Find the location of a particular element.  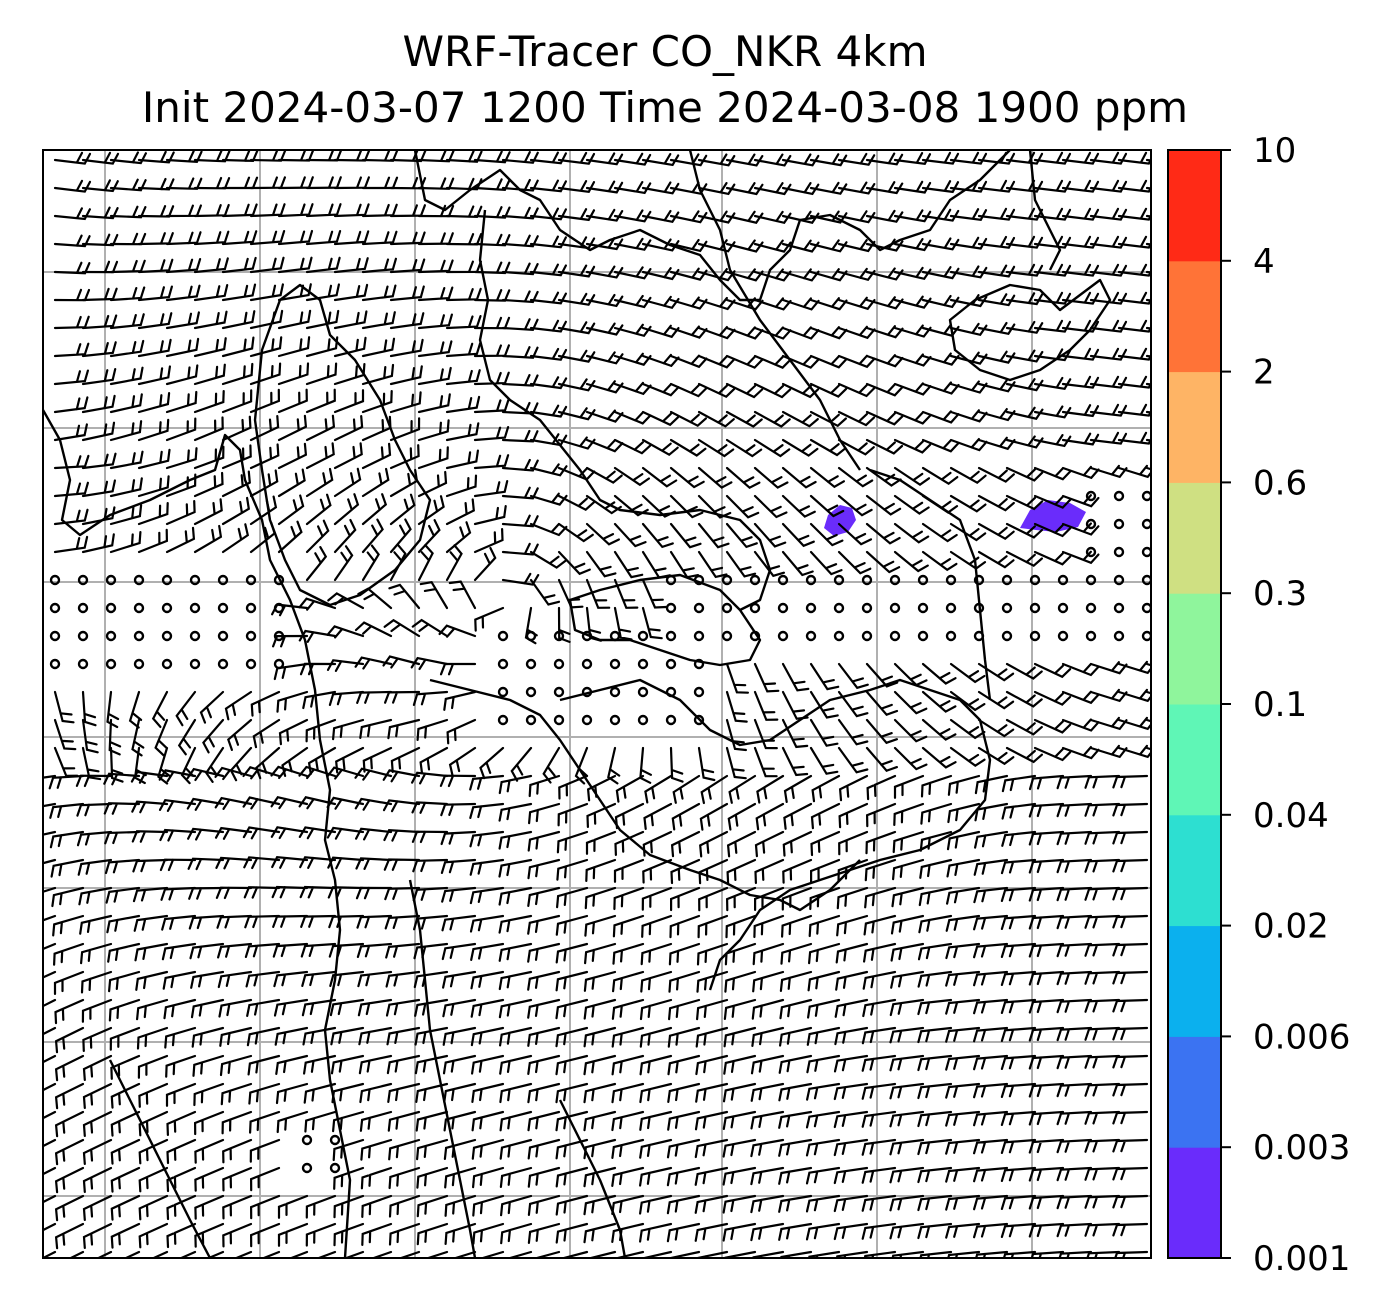

colorbar: 0.001 0.003 0.006 0.02 0.04 0.1 0.3 0.6 2 4 10 is located at coordinates (1258, 705).